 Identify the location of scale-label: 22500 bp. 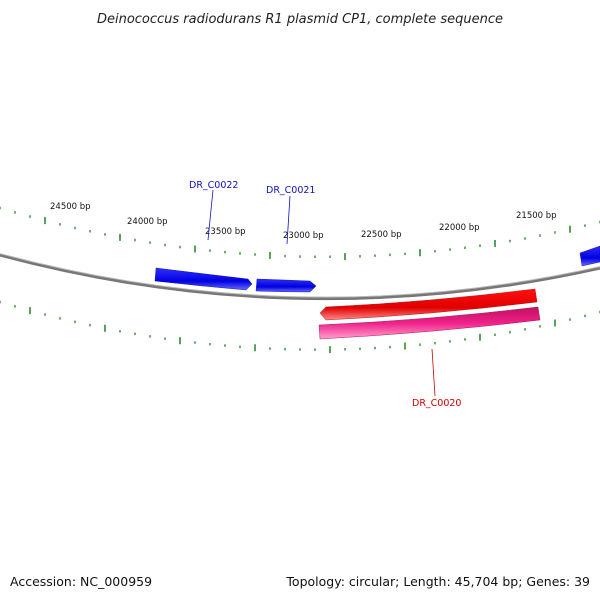
(381, 235).